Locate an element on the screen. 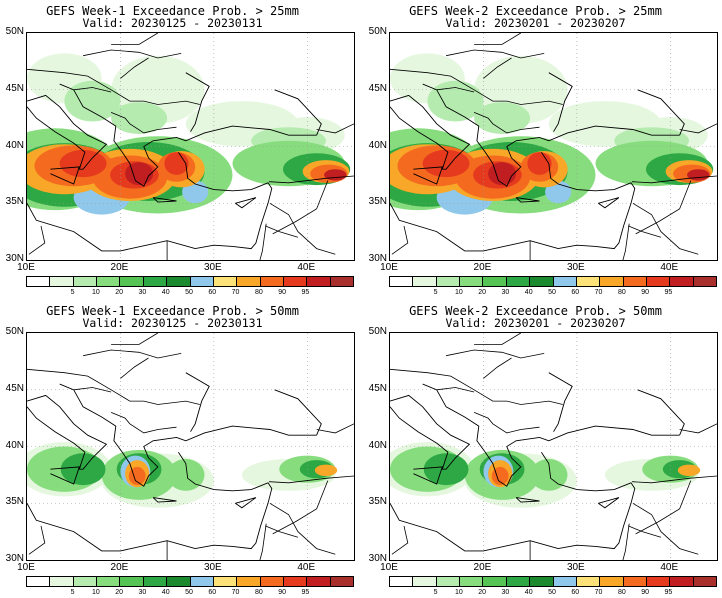 The width and height of the screenshot is (722, 598). colorbar-label: 80 is located at coordinates (258, 592).